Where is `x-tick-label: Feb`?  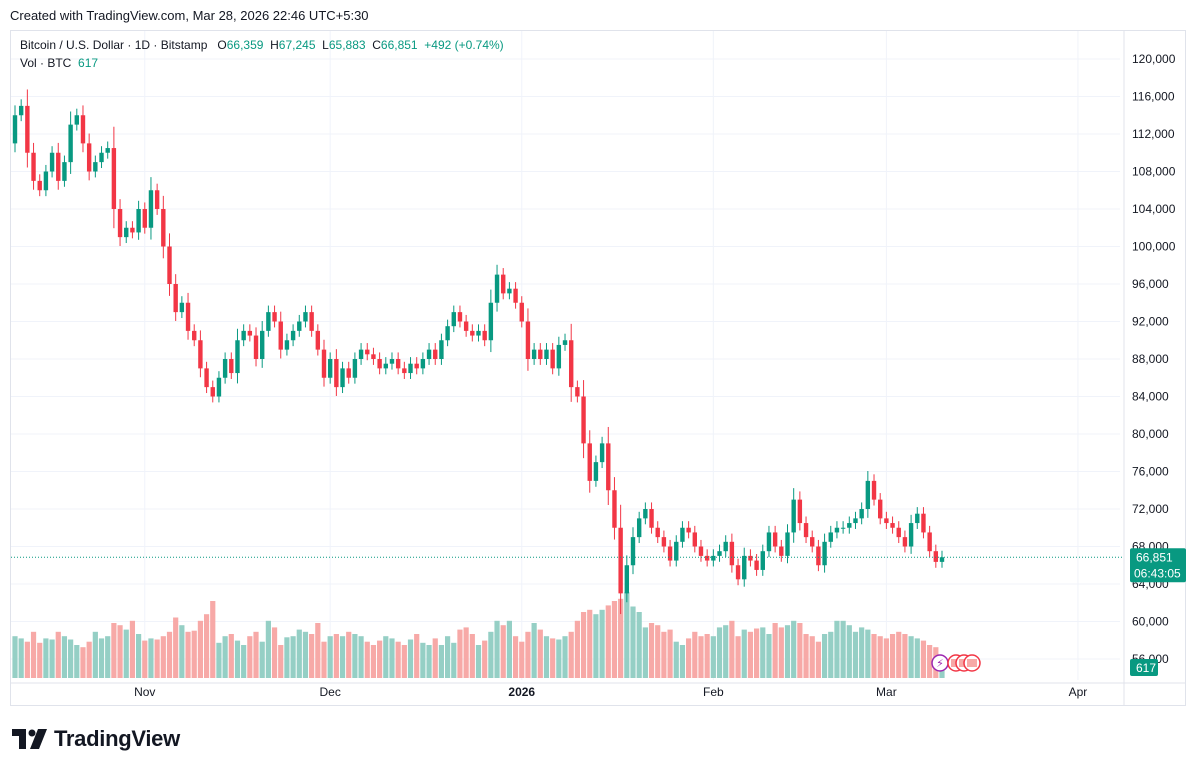
x-tick-label: Feb is located at coordinates (713, 692).